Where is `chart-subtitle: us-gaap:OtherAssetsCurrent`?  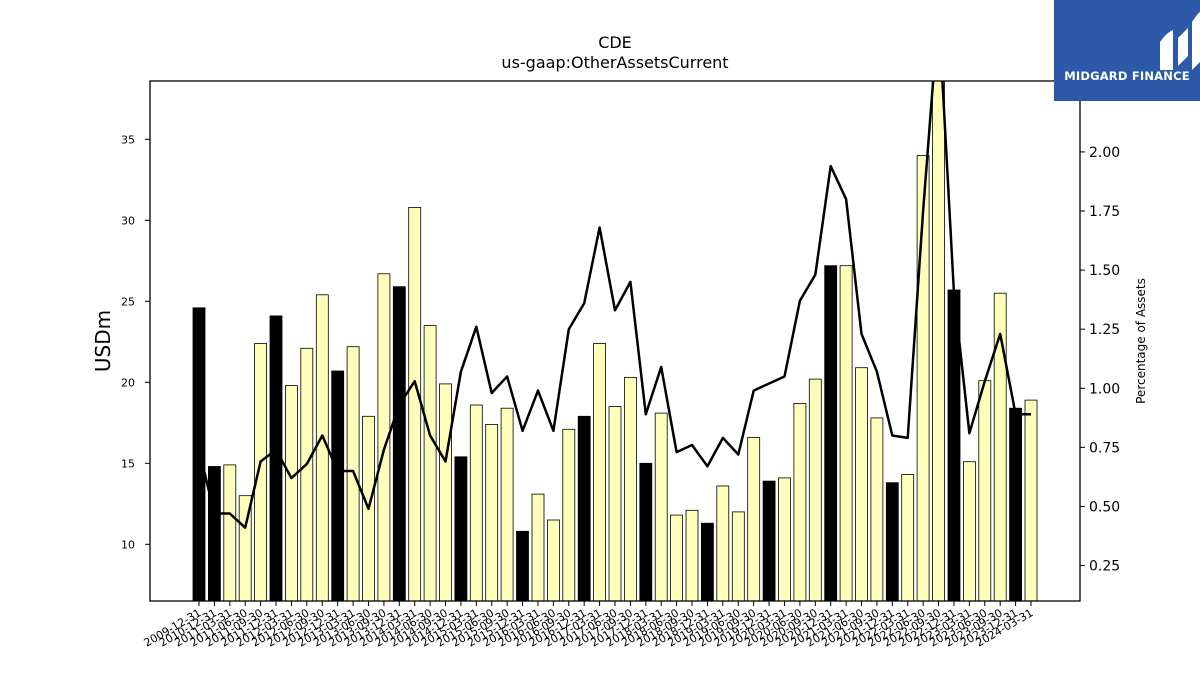
chart-subtitle: us-gaap:OtherAssetsCurrent is located at coordinates (614, 62).